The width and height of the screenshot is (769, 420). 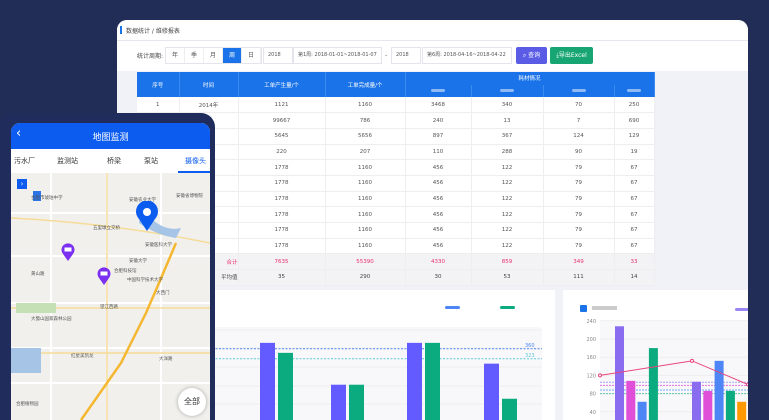 I want to click on table-cell: 207, so click(x=365, y=152).